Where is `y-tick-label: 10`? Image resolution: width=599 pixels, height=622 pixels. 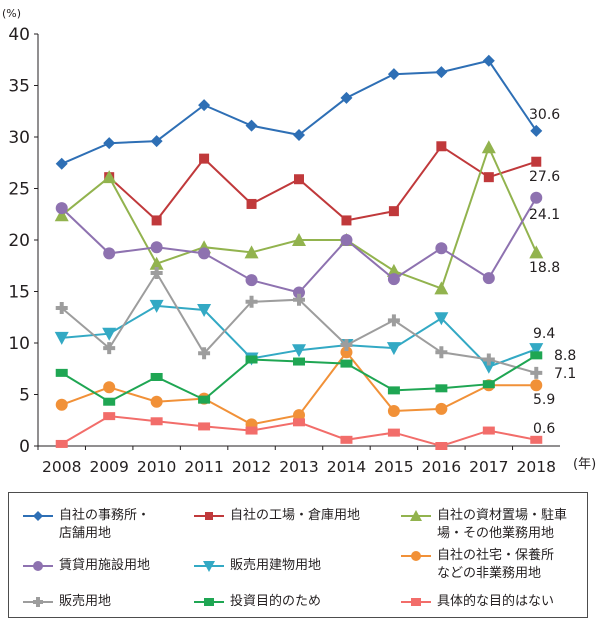
y-tick-label: 10 is located at coordinates (19, 344).